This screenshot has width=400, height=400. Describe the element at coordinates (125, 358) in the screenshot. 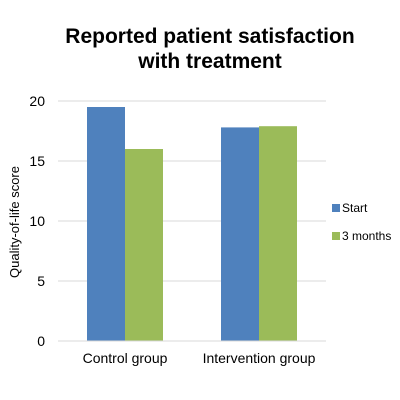

I see `x-category-label: Control group` at that location.